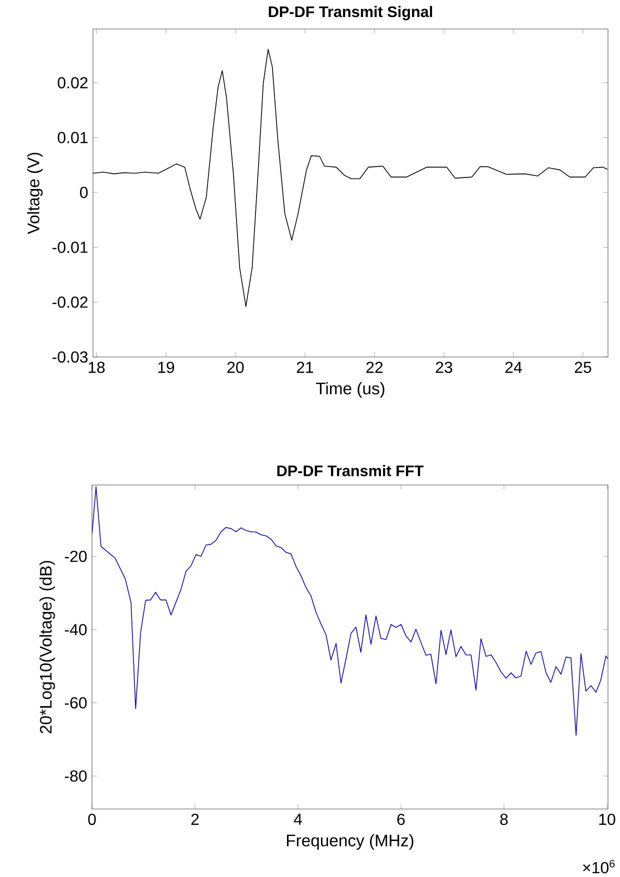 This screenshot has height=877, width=620. I want to click on x-tick-label: 10, so click(607, 820).